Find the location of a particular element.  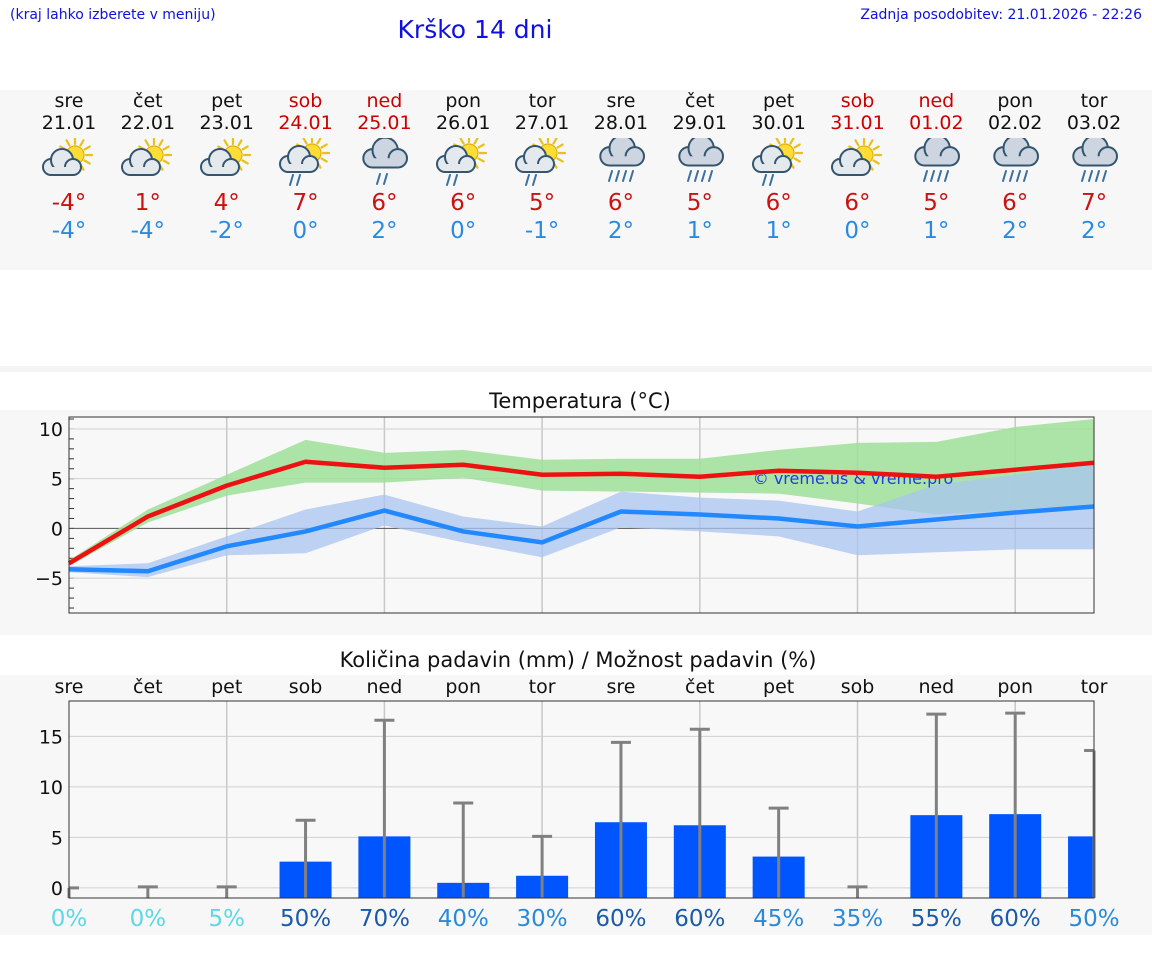

day-column: sre 21.01 -4° -4° is located at coordinates (69, 167).